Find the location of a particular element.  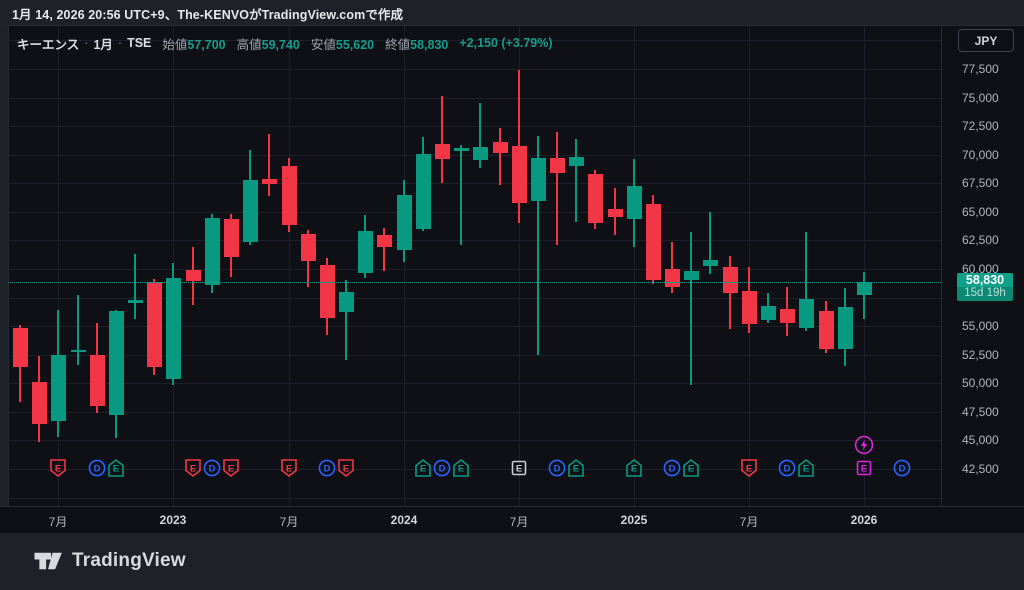

legend-symbol: キーエンス is located at coordinates (48, 44).